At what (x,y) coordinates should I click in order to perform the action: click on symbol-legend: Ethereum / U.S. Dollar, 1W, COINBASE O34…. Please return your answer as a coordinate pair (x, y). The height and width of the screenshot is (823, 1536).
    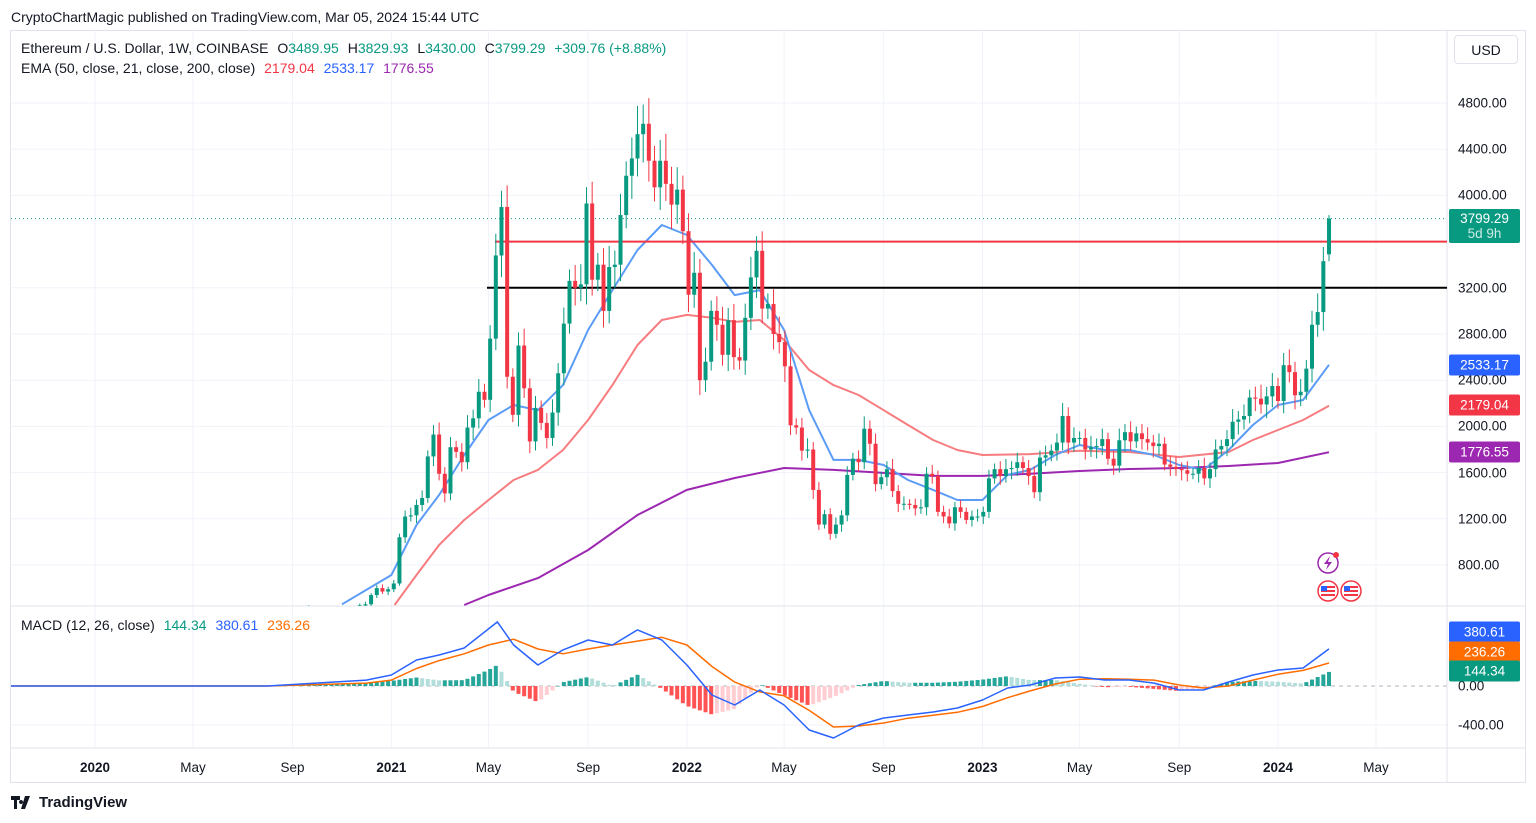
    Looking at the image, I should click on (343, 48).